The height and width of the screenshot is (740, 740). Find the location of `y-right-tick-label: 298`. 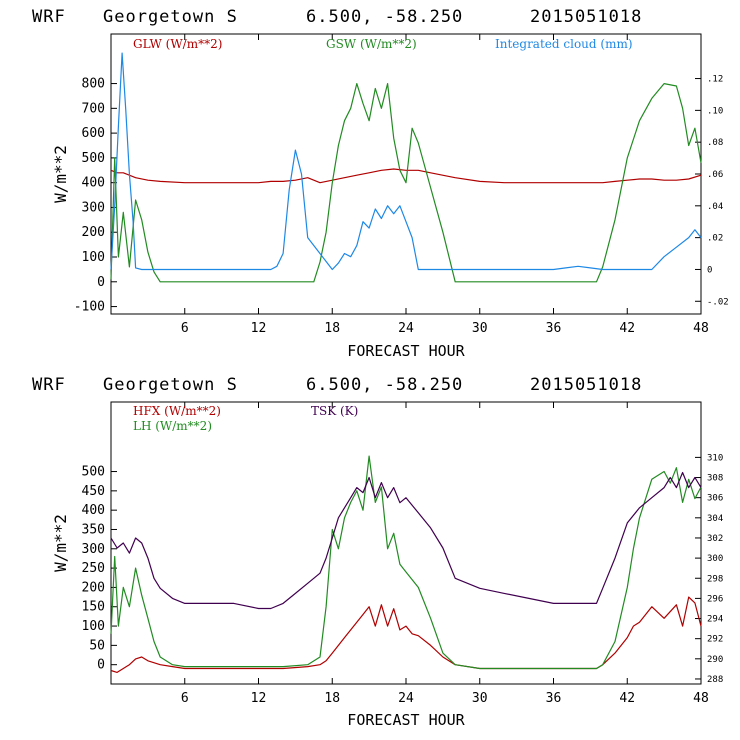

y-right-tick-label: 298 is located at coordinates (715, 579).